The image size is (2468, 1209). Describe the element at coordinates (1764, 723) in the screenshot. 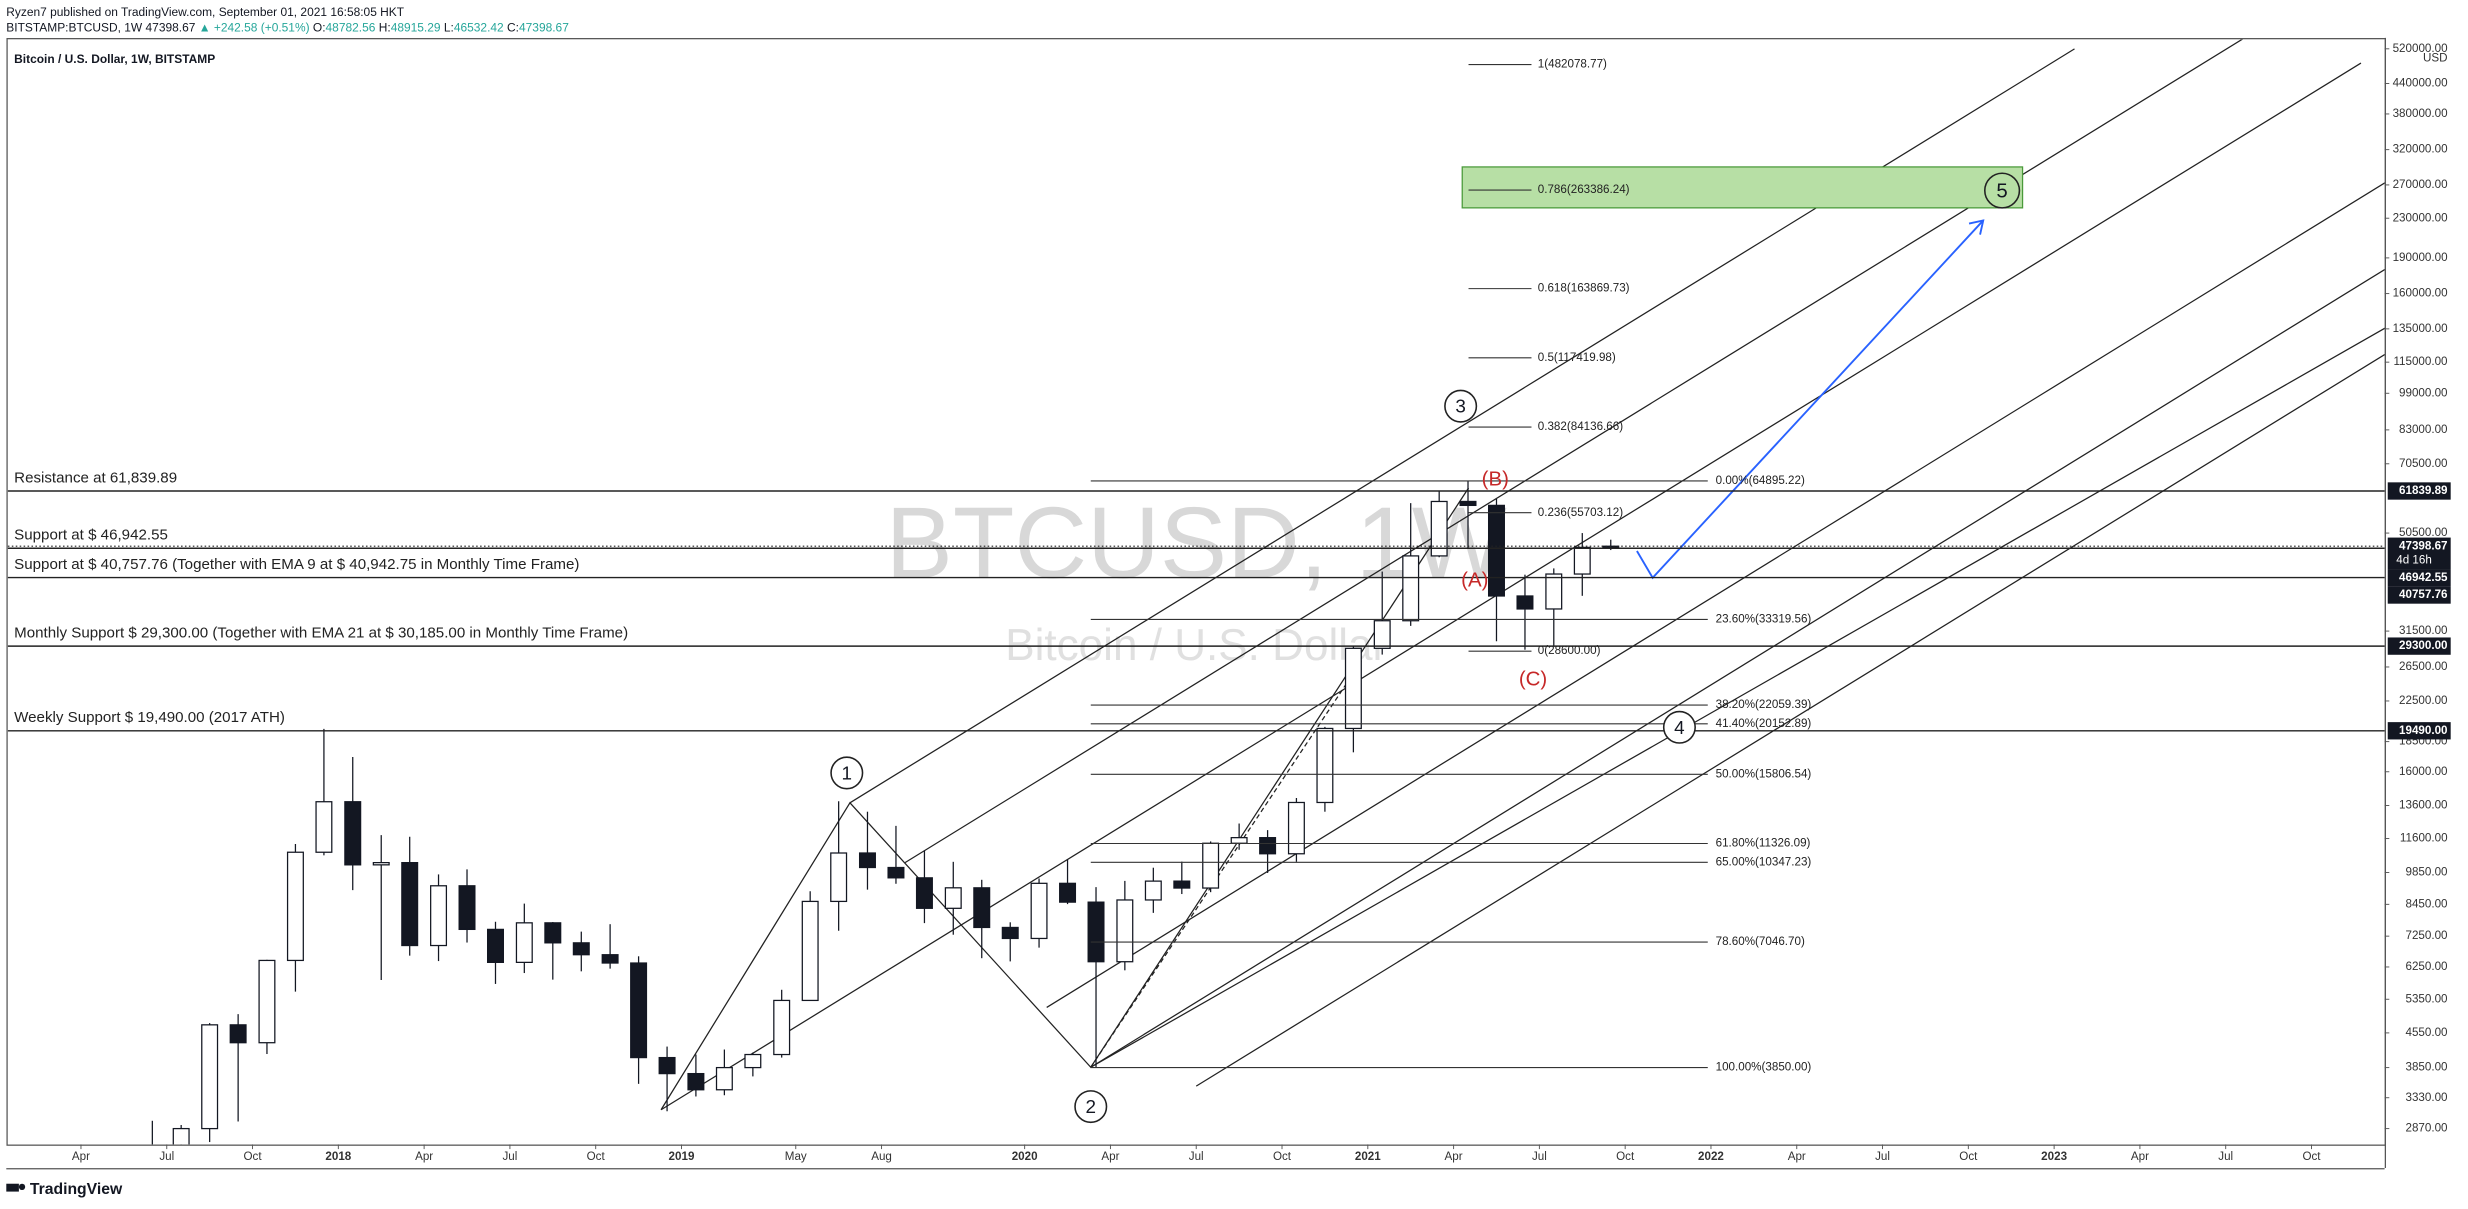

I see `fib-label: 41.40%(20152.89)` at that location.